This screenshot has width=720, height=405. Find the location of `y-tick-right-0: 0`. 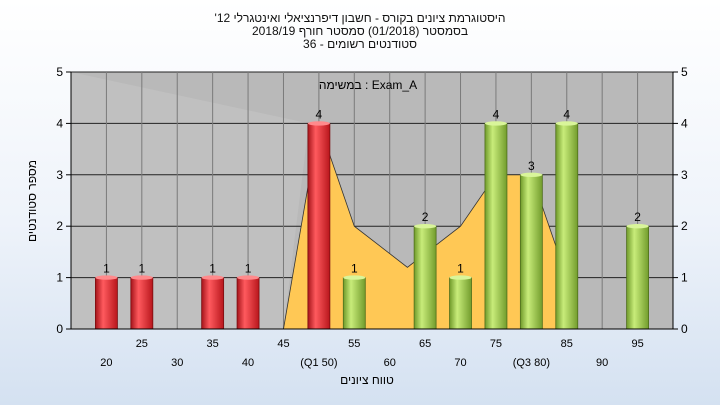

y-tick-right-0: 0 is located at coordinates (684, 329).